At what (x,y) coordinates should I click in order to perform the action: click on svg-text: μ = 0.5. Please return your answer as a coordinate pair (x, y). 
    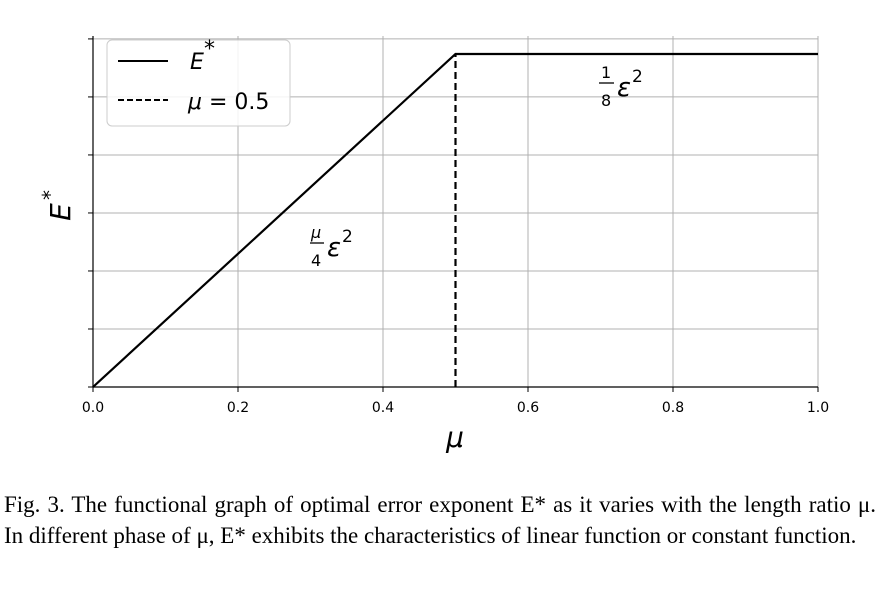
    Looking at the image, I should click on (228, 102).